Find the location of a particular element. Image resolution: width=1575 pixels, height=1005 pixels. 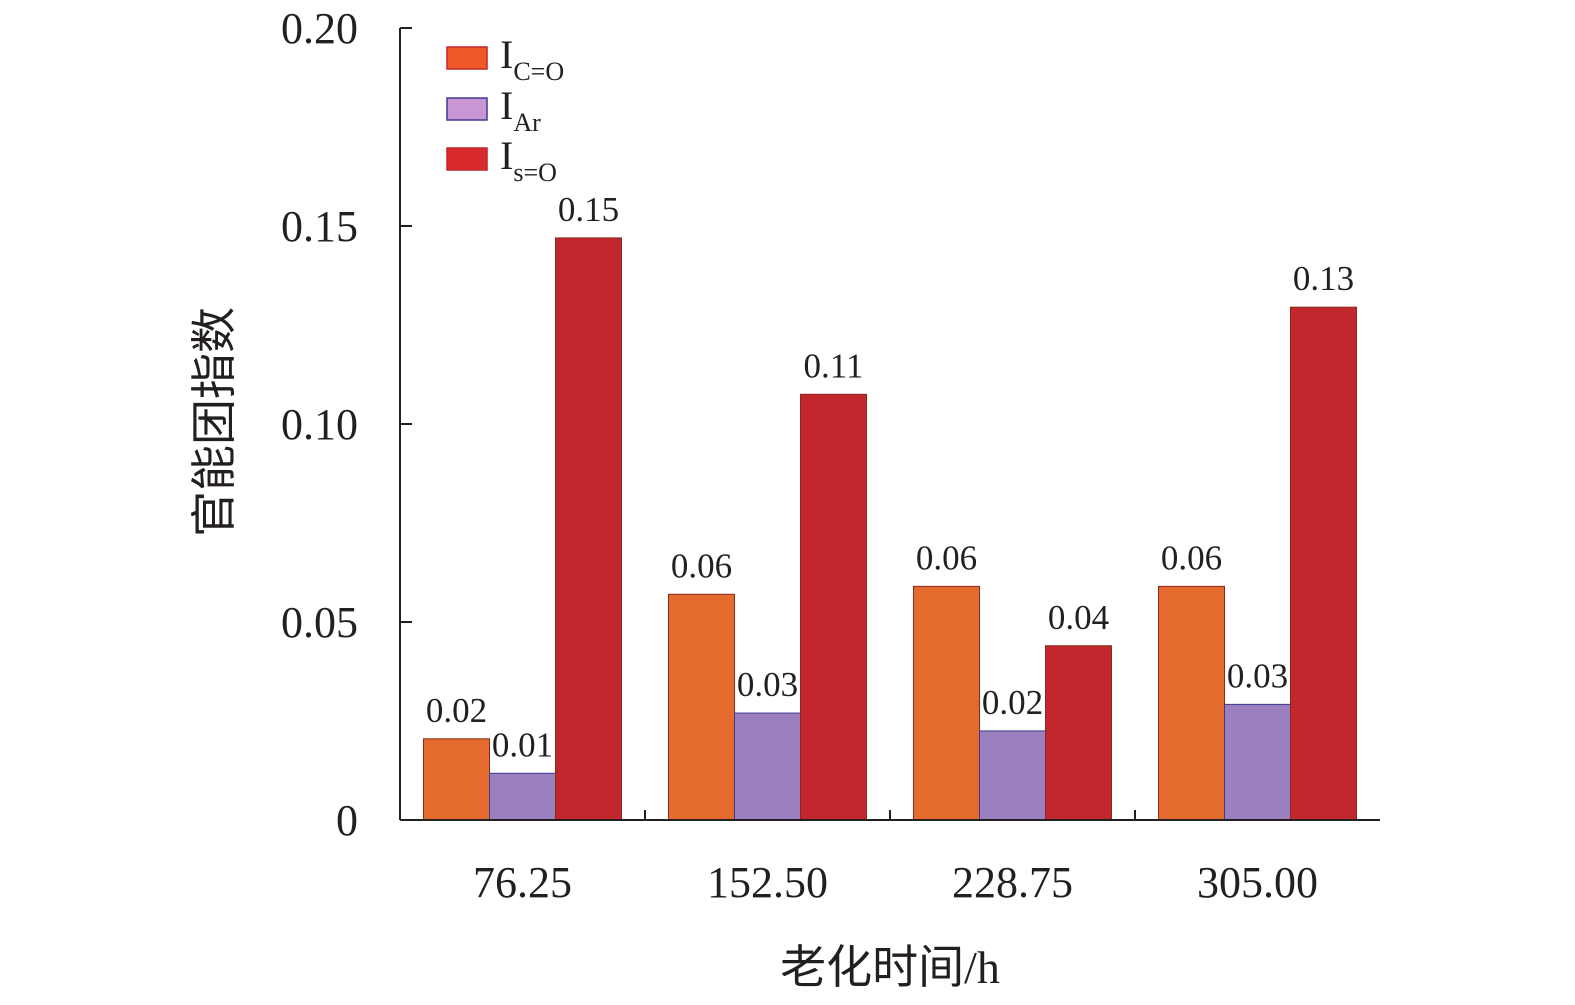

legend-label-s-o: Is=O is located at coordinates (528, 160).